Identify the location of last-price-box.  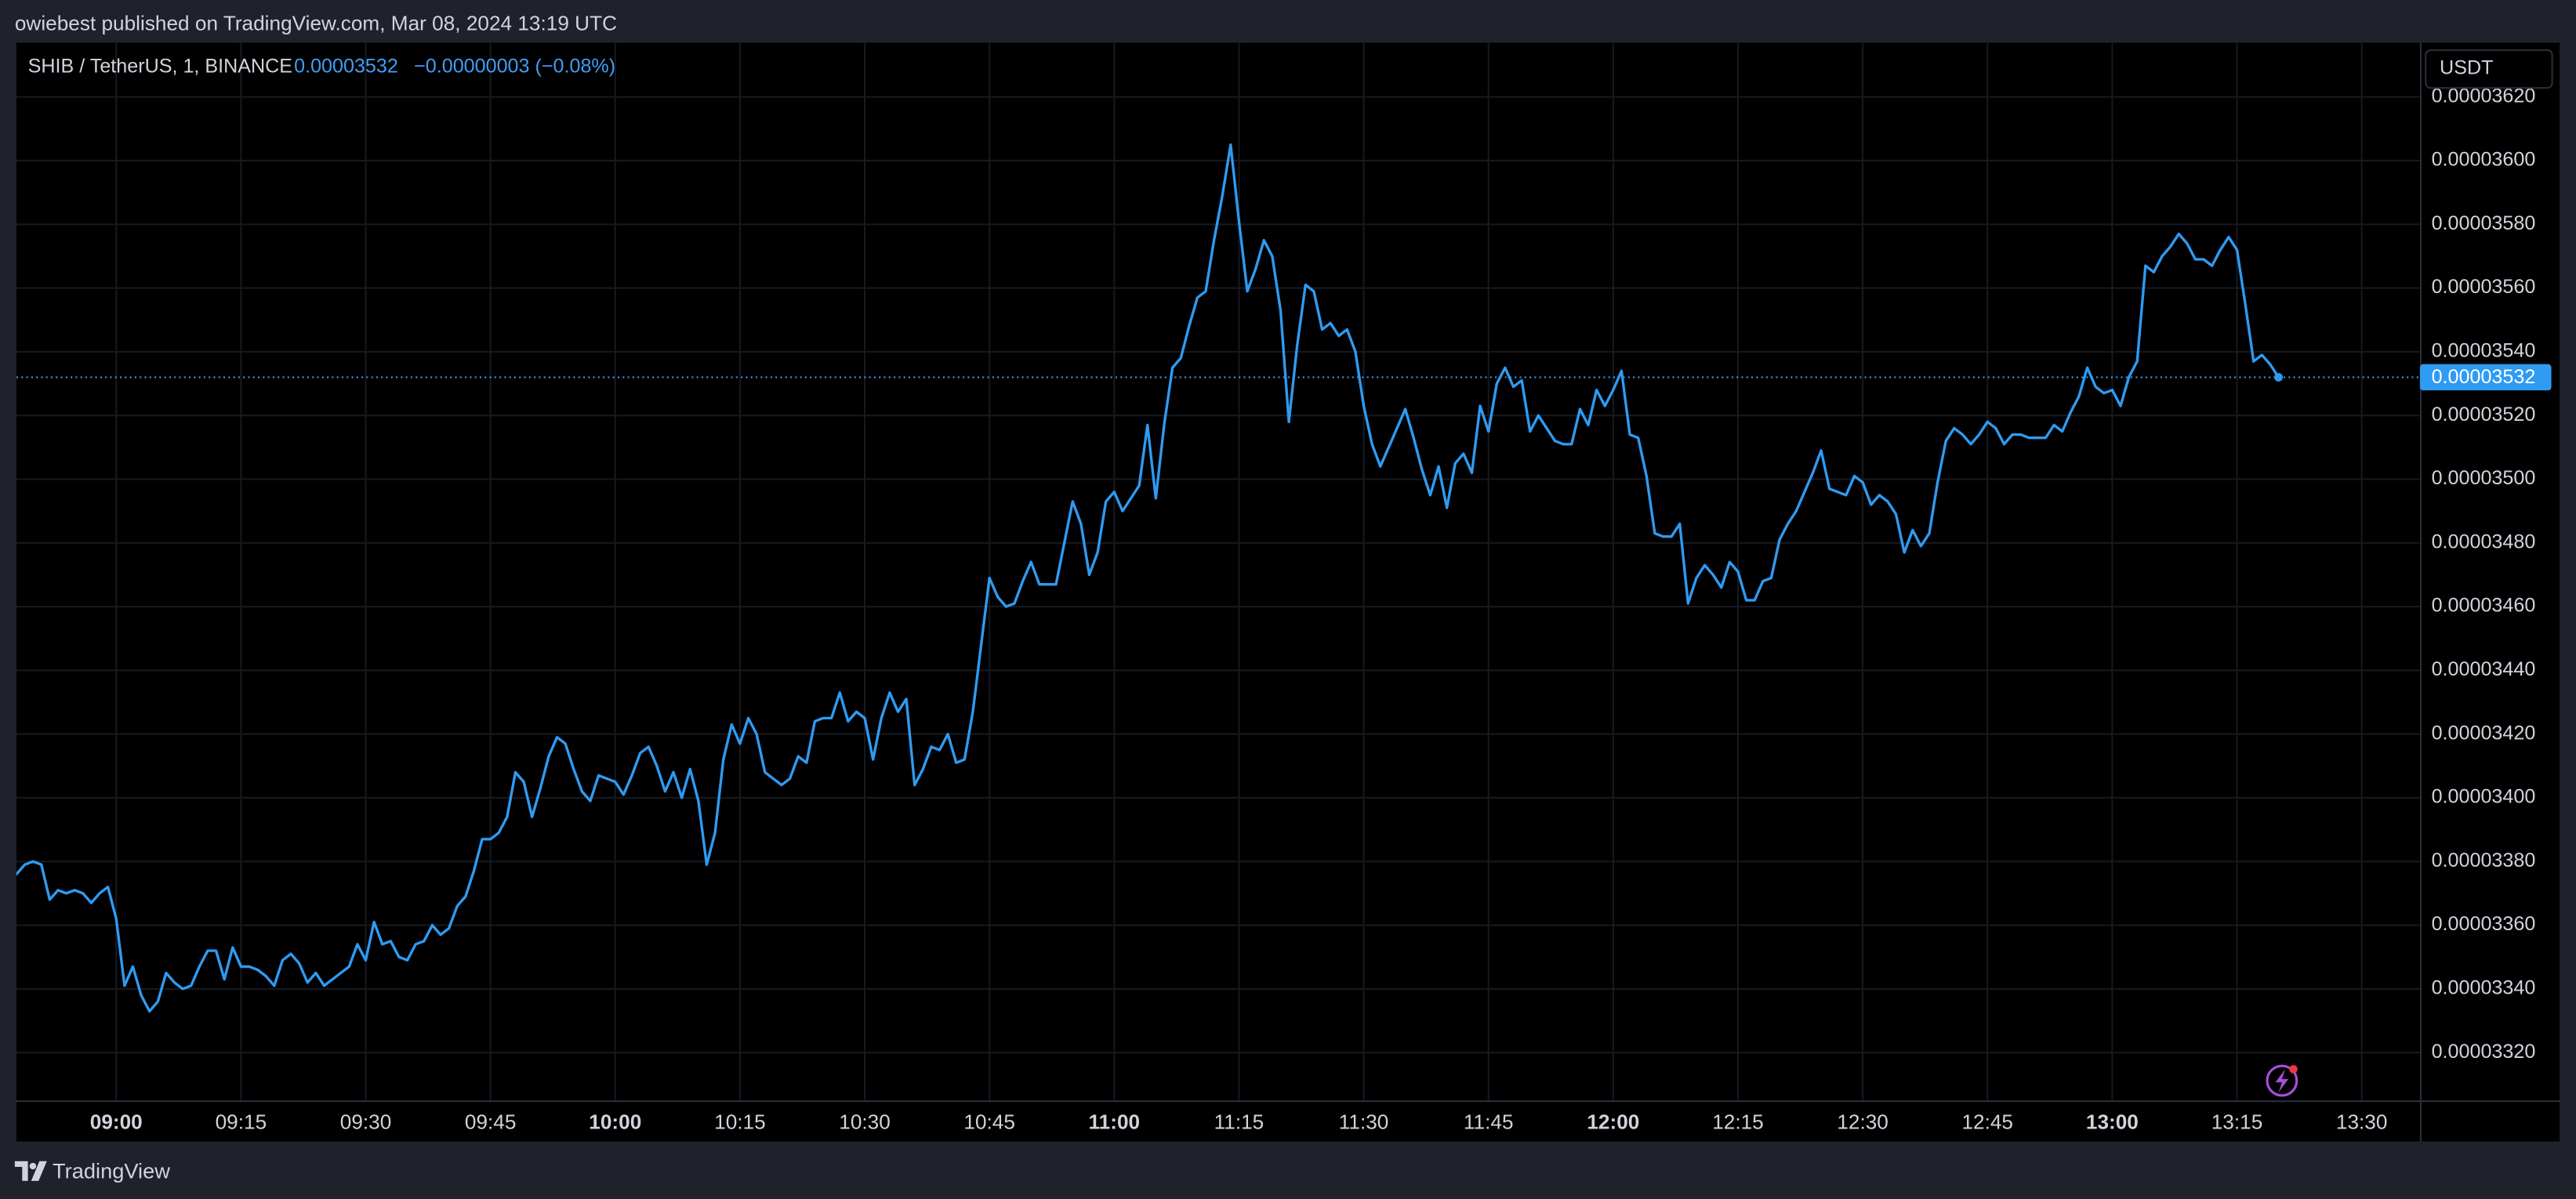
(2486, 378).